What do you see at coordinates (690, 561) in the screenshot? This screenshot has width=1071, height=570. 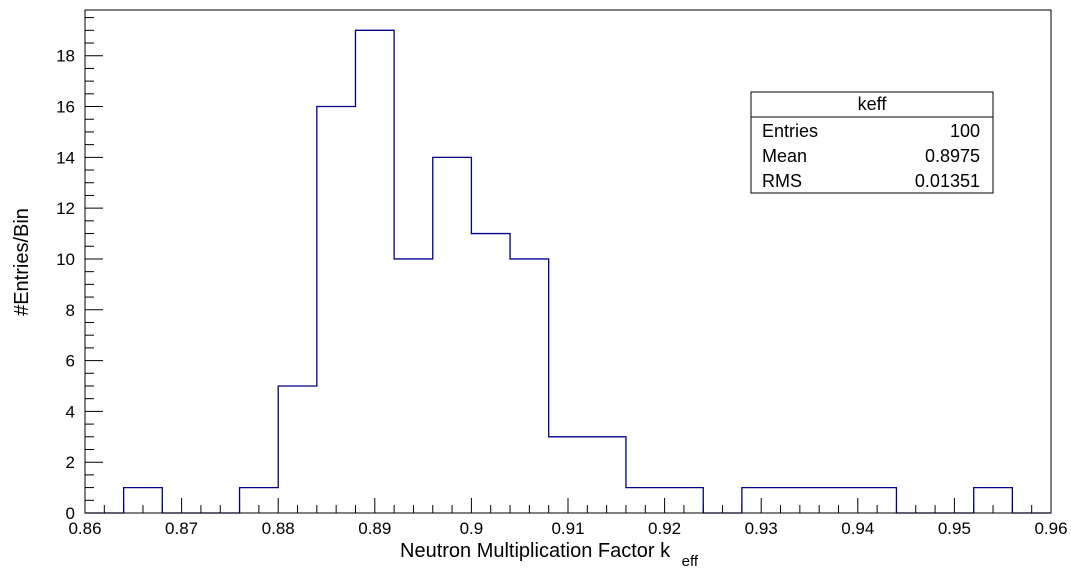 I see `x-axis-title-subscript: eff` at bounding box center [690, 561].